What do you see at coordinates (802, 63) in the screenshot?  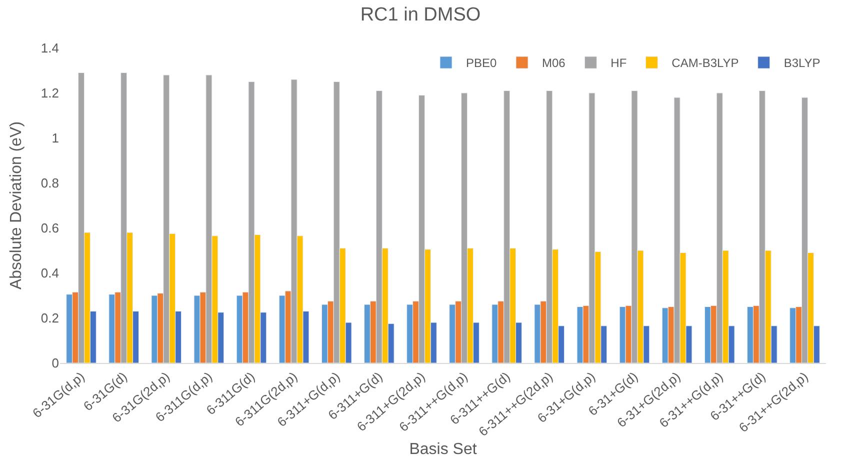 I see `legend-label: B3LYP` at bounding box center [802, 63].